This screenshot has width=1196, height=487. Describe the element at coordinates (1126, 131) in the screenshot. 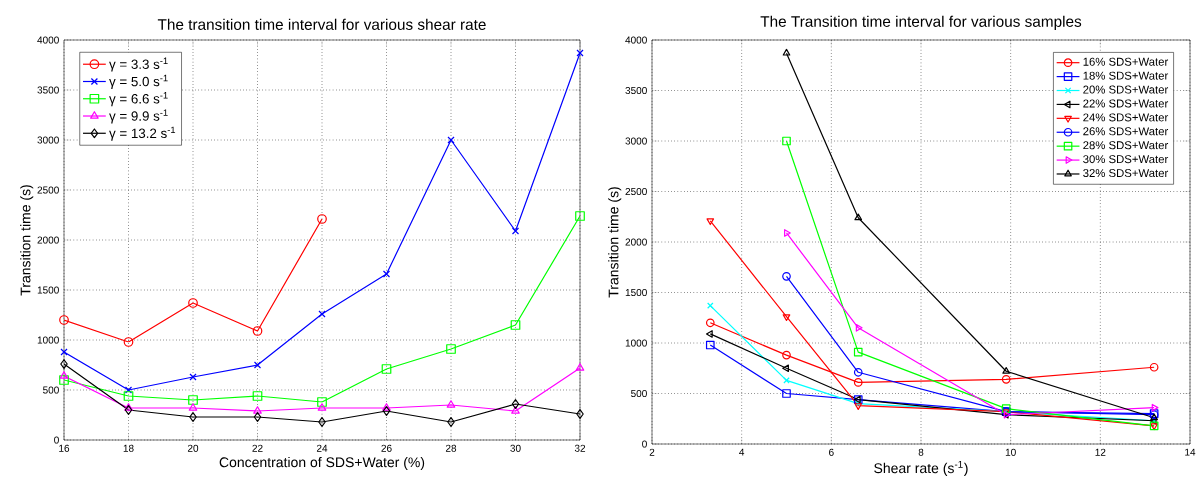

I see `legend-label: 26% SDS+Water` at that location.